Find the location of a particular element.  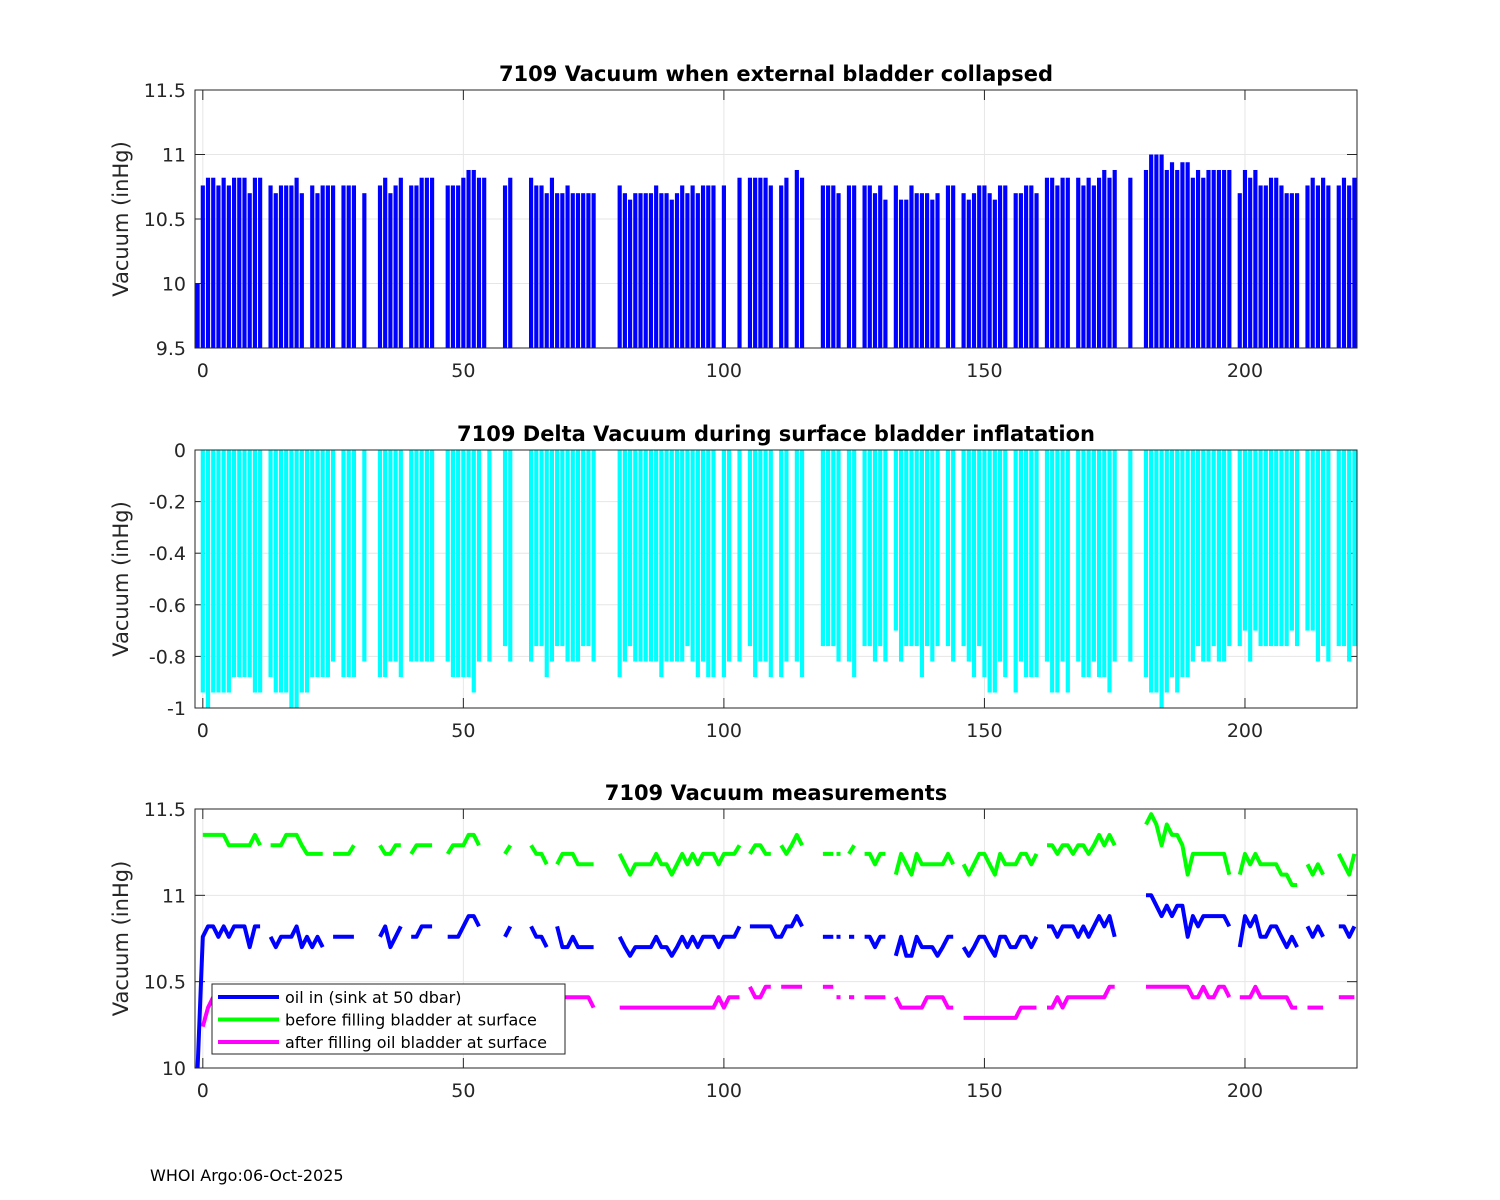

y-tick-label: 10.5 is located at coordinates (165, 220).